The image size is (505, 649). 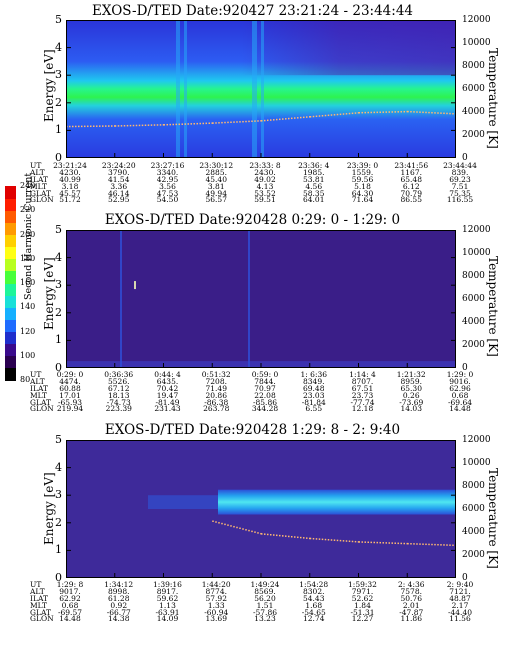 What do you see at coordinates (119, 605) in the screenshot?
I see `ephemeris-value: 0.92` at bounding box center [119, 605].